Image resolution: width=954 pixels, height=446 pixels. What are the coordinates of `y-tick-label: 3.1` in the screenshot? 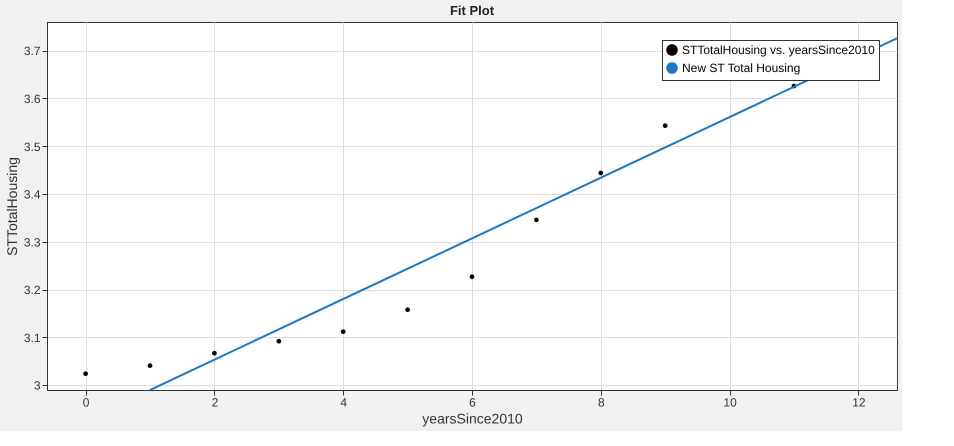 It's located at (32, 337).